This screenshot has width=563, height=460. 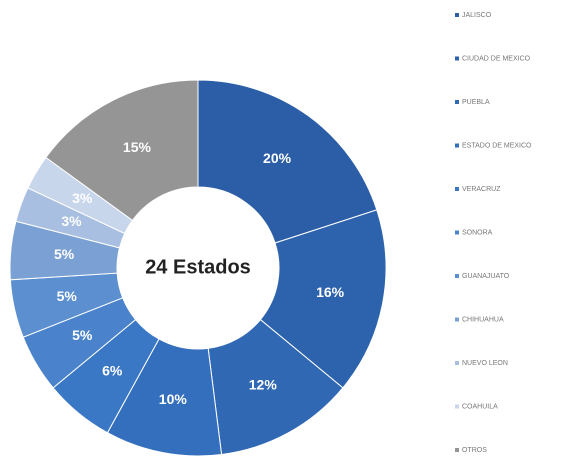 I want to click on legend-label: PUEBLA, so click(x=476, y=102).